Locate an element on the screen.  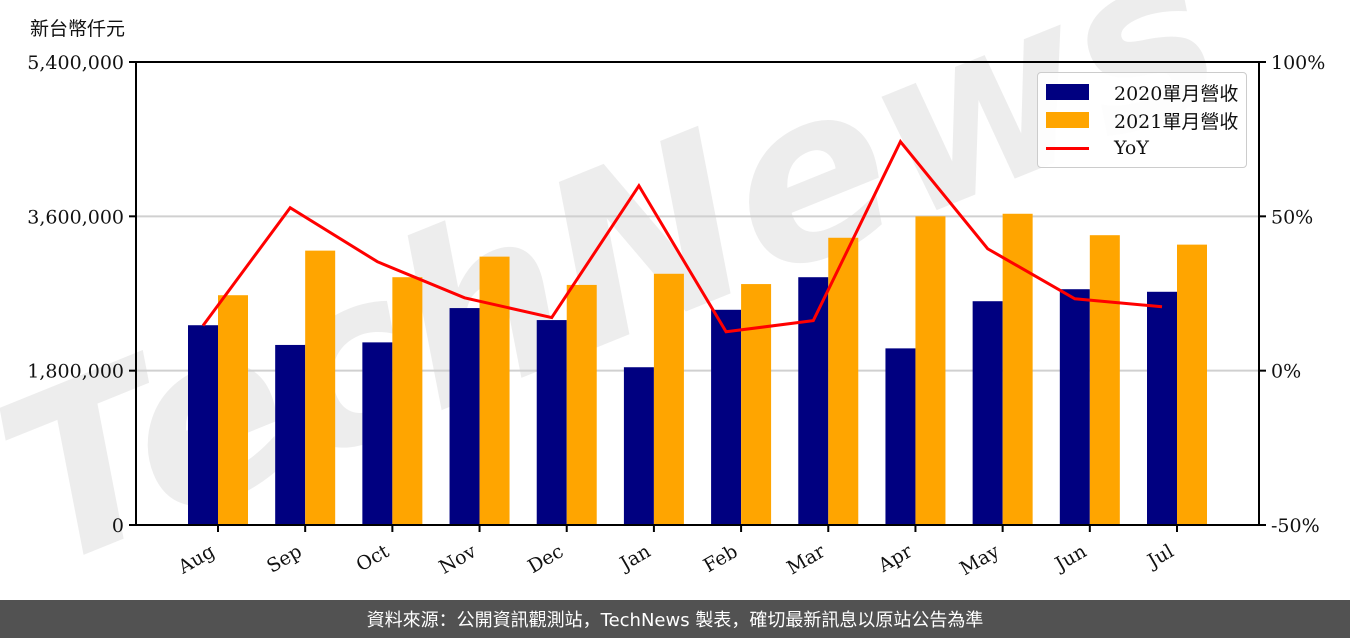
legend-item-2021: 2021單月營收 is located at coordinates (1142, 120).